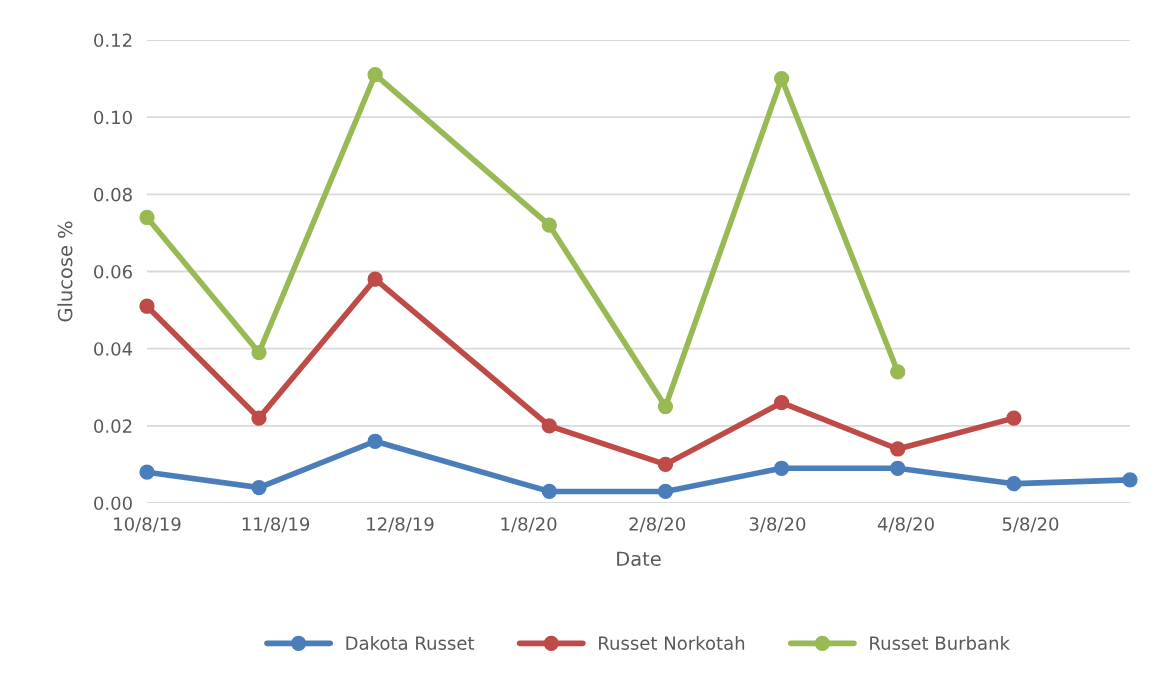 Image resolution: width=1156 pixels, height=679 pixels. I want to click on x-tick-label: 5/8/20, so click(1030, 525).